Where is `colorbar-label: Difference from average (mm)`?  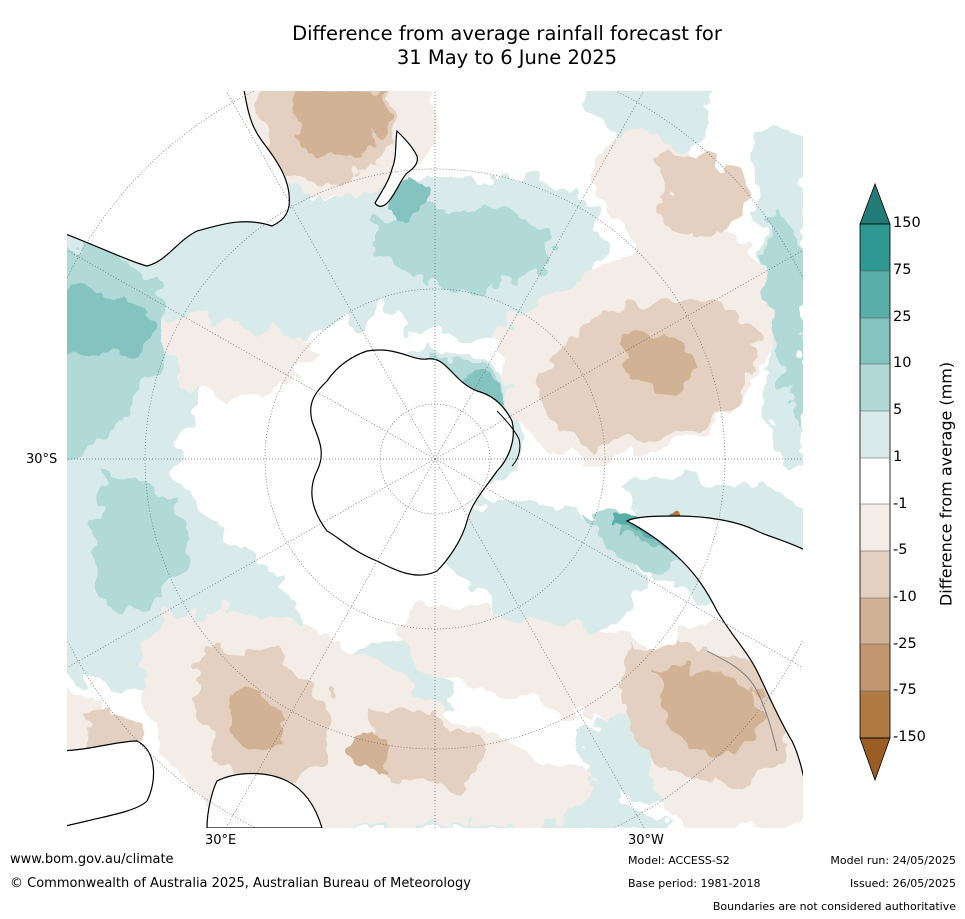 colorbar-label: Difference from average (mm) is located at coordinates (946, 484).